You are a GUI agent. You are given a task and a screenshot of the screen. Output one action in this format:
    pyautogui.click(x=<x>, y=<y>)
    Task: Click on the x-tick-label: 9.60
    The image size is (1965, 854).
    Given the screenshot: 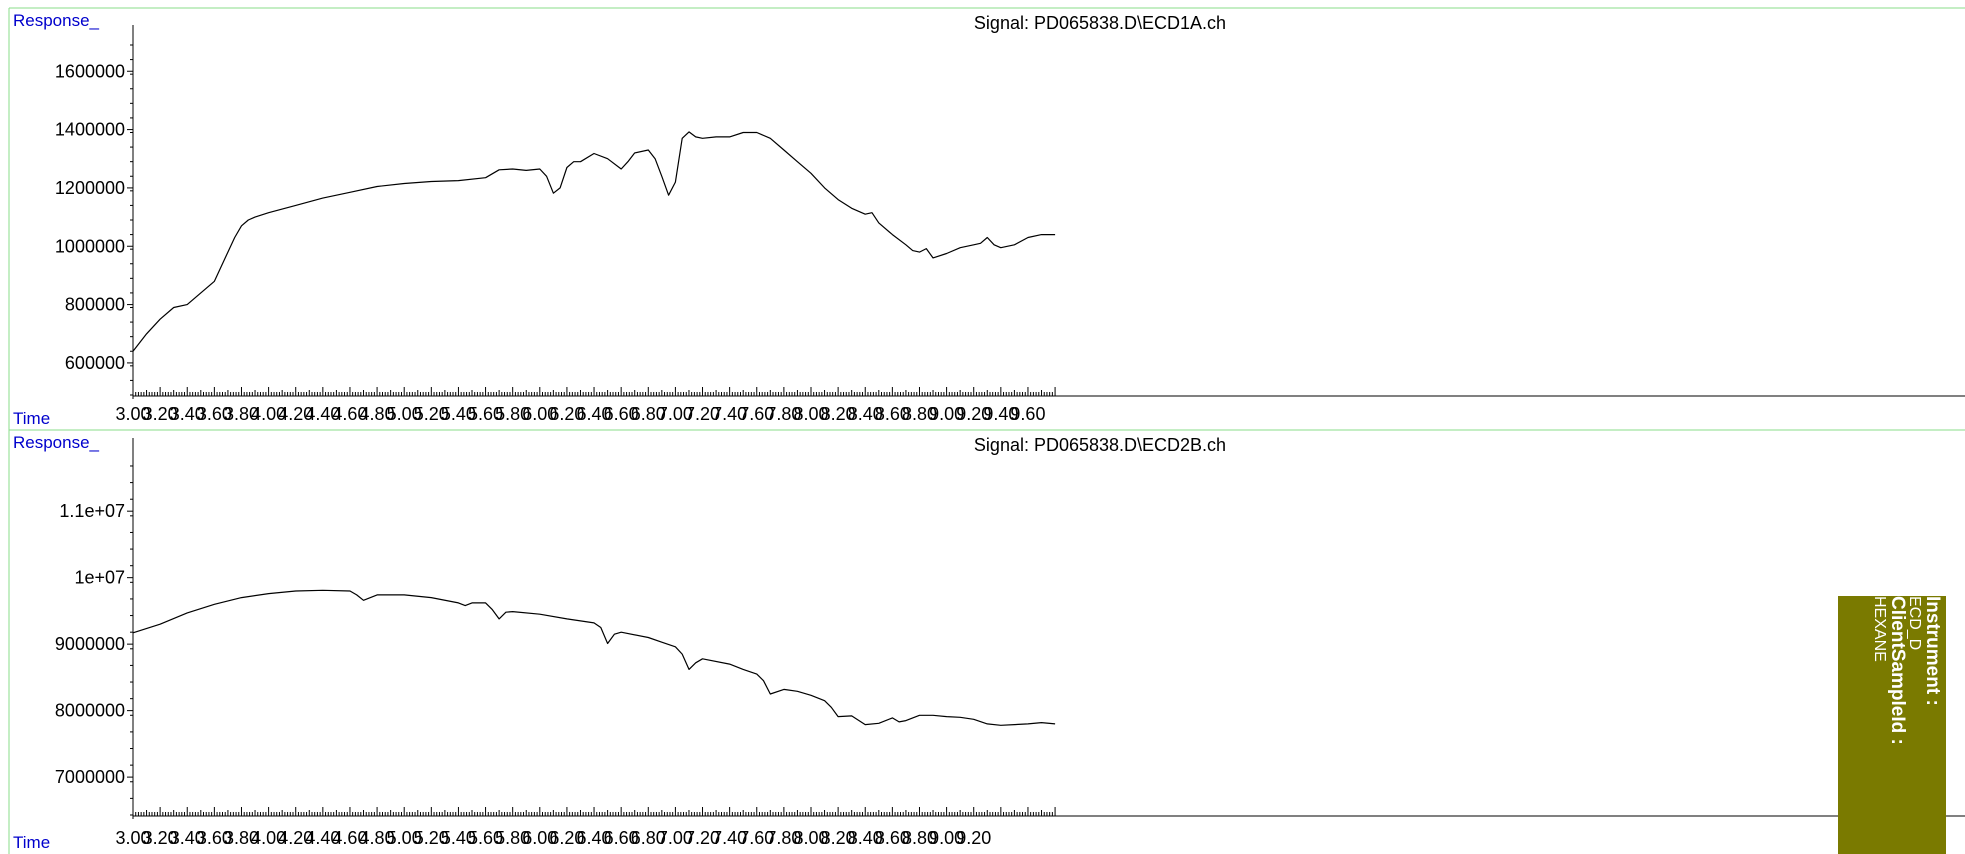 What is the action you would take?
    pyautogui.click(x=1027, y=414)
    